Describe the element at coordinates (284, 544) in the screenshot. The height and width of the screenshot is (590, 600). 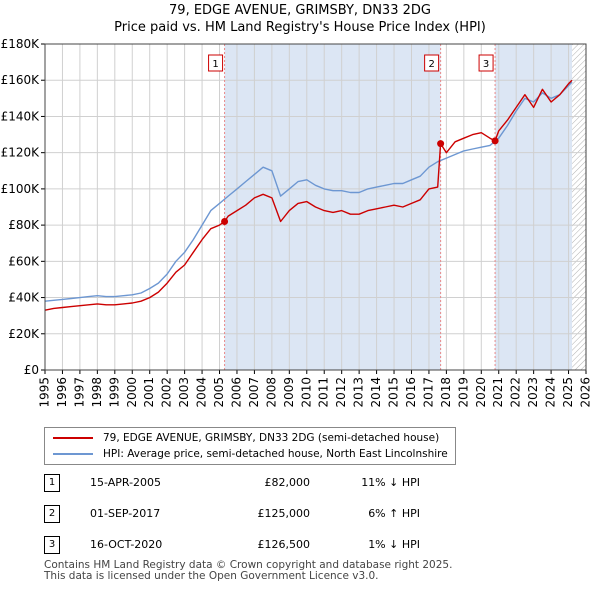
I see `sale-price: £126,500` at that location.